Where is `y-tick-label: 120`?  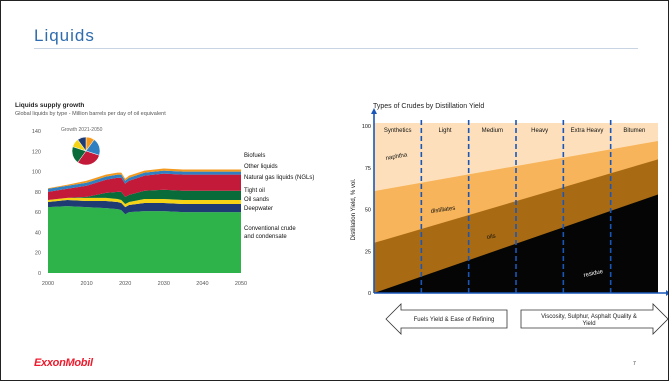
y-tick-label: 120 is located at coordinates (36, 152).